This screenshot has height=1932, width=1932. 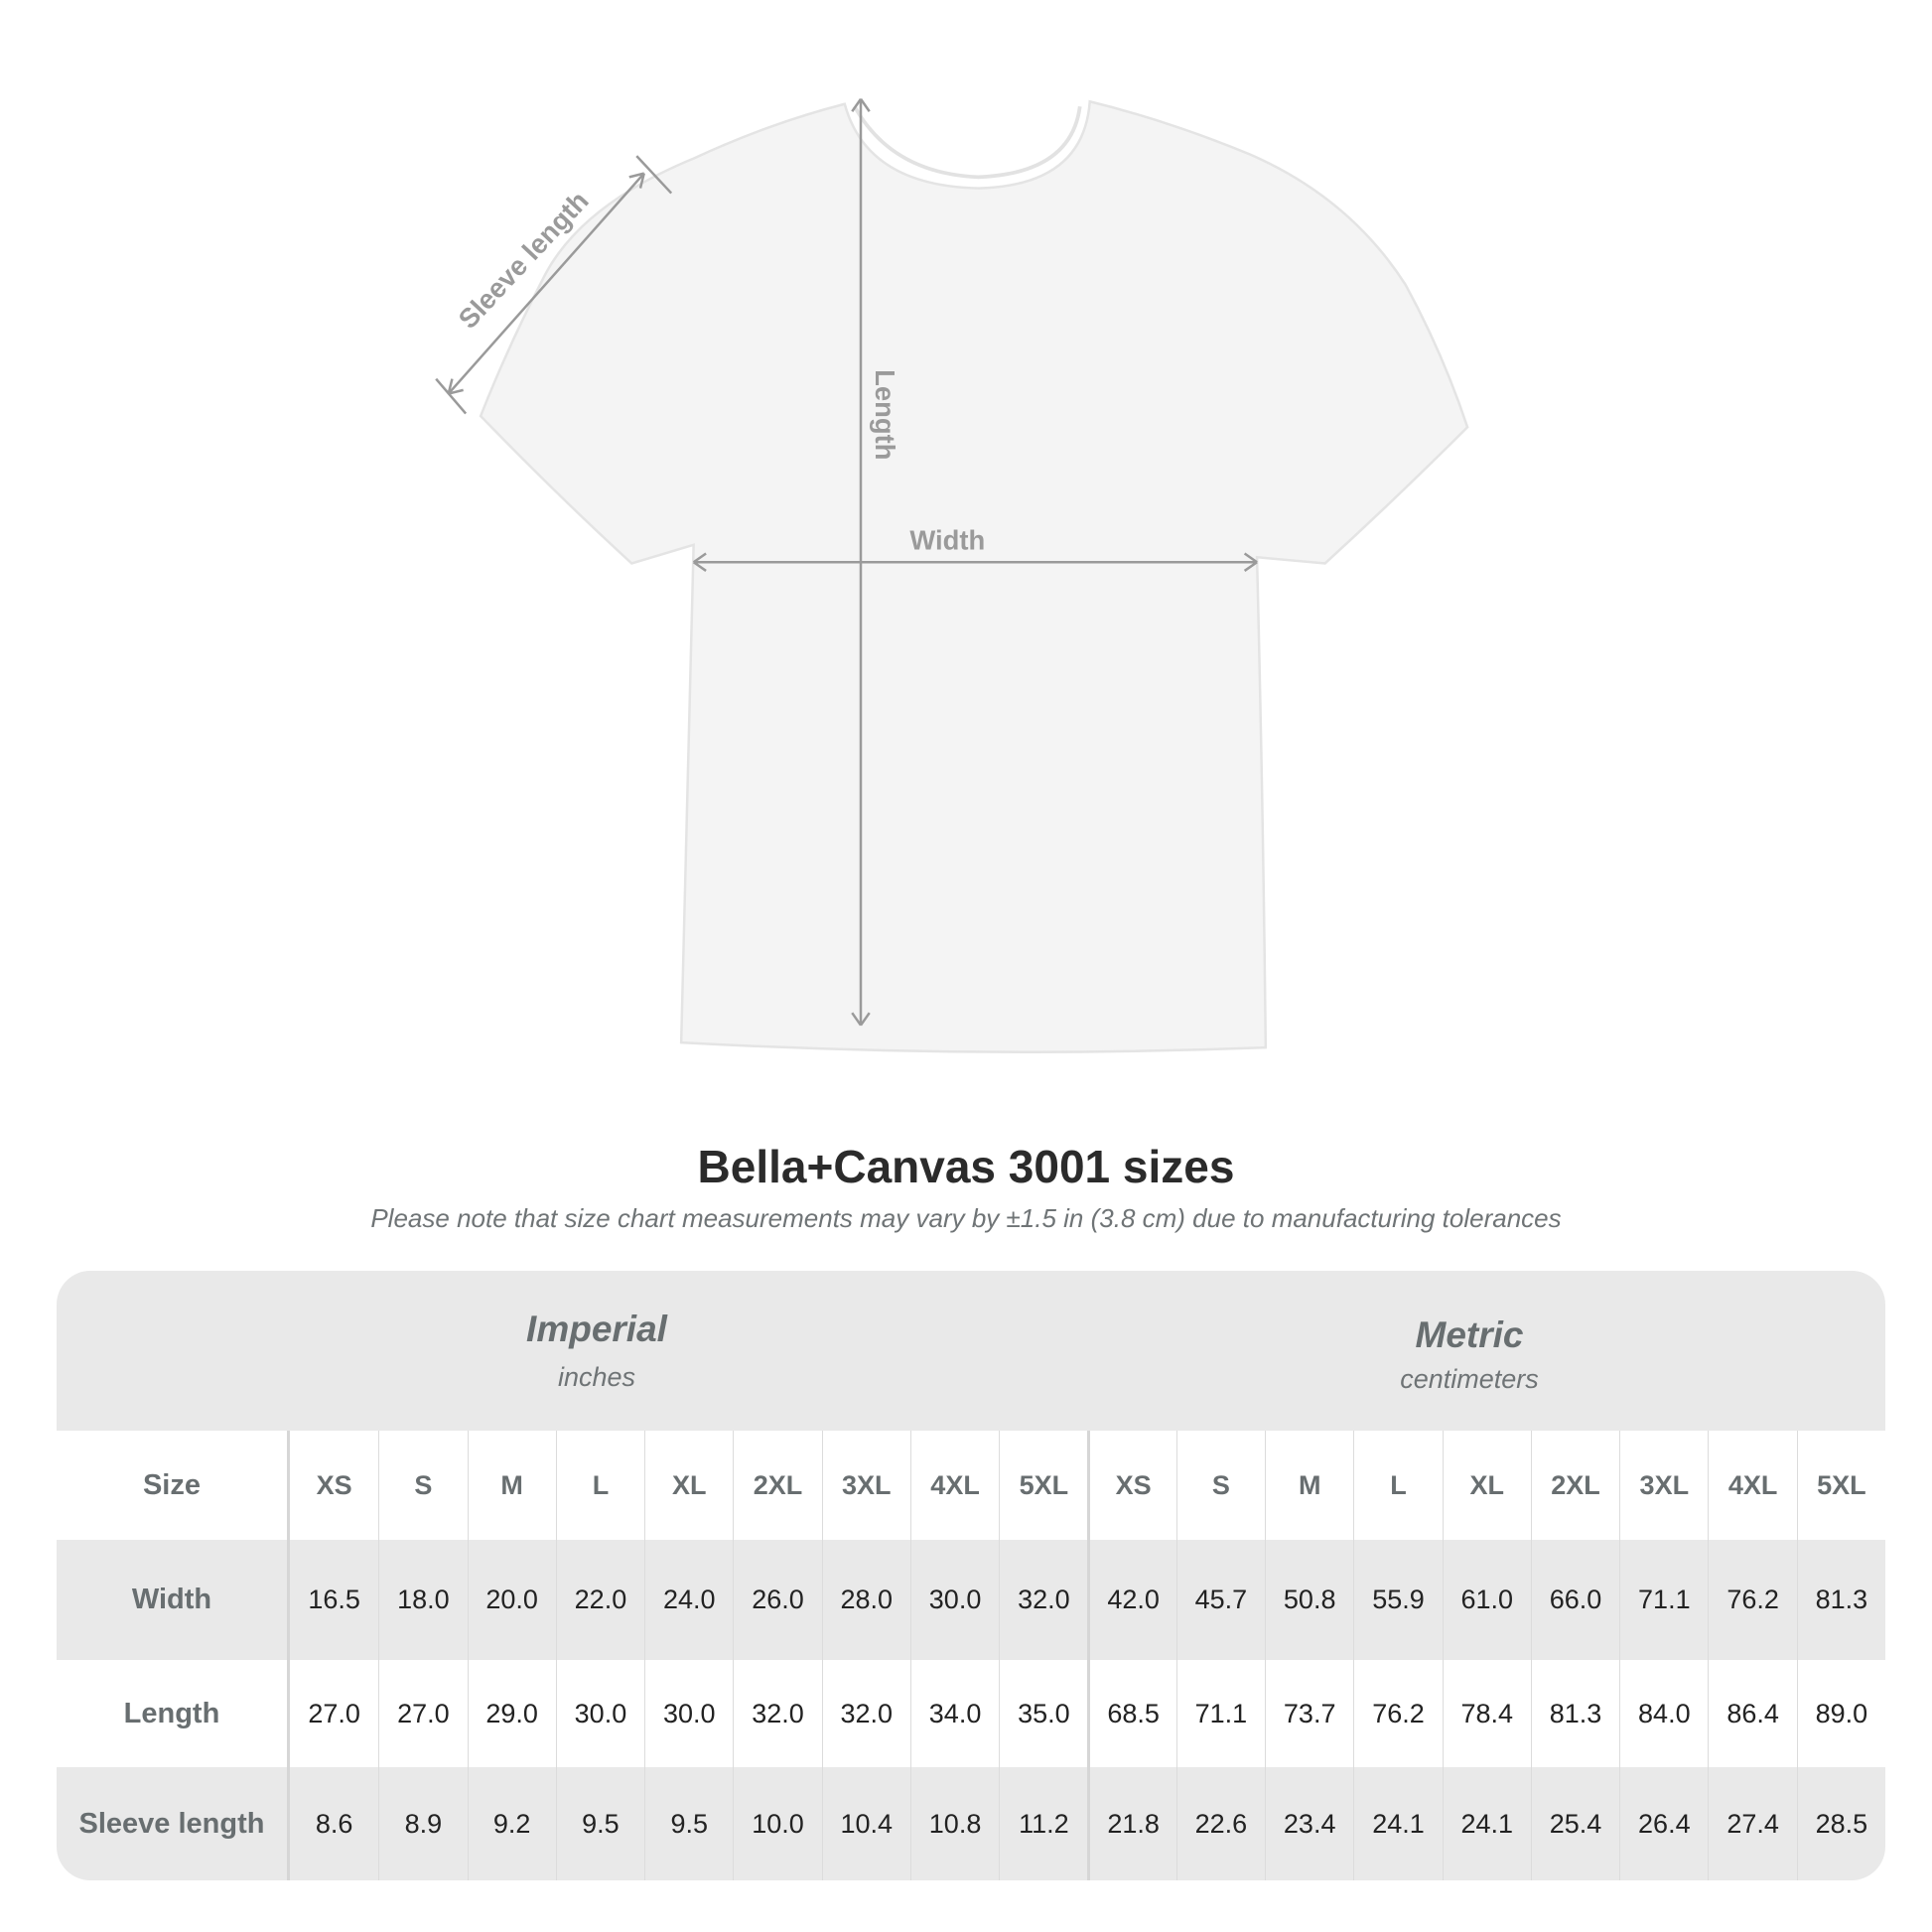 What do you see at coordinates (1575, 1600) in the screenshot?
I see `metric-value-cell: 66.0` at bounding box center [1575, 1600].